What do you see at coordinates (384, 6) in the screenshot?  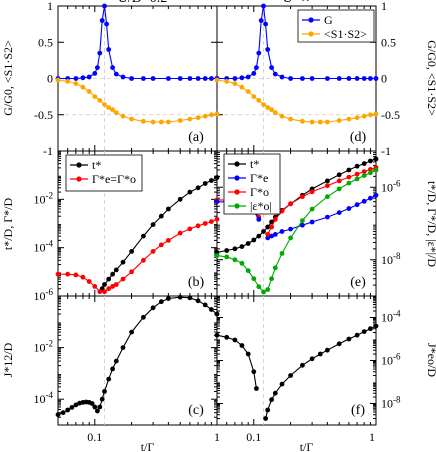 I see `y-tick-label-d: 1` at bounding box center [384, 6].